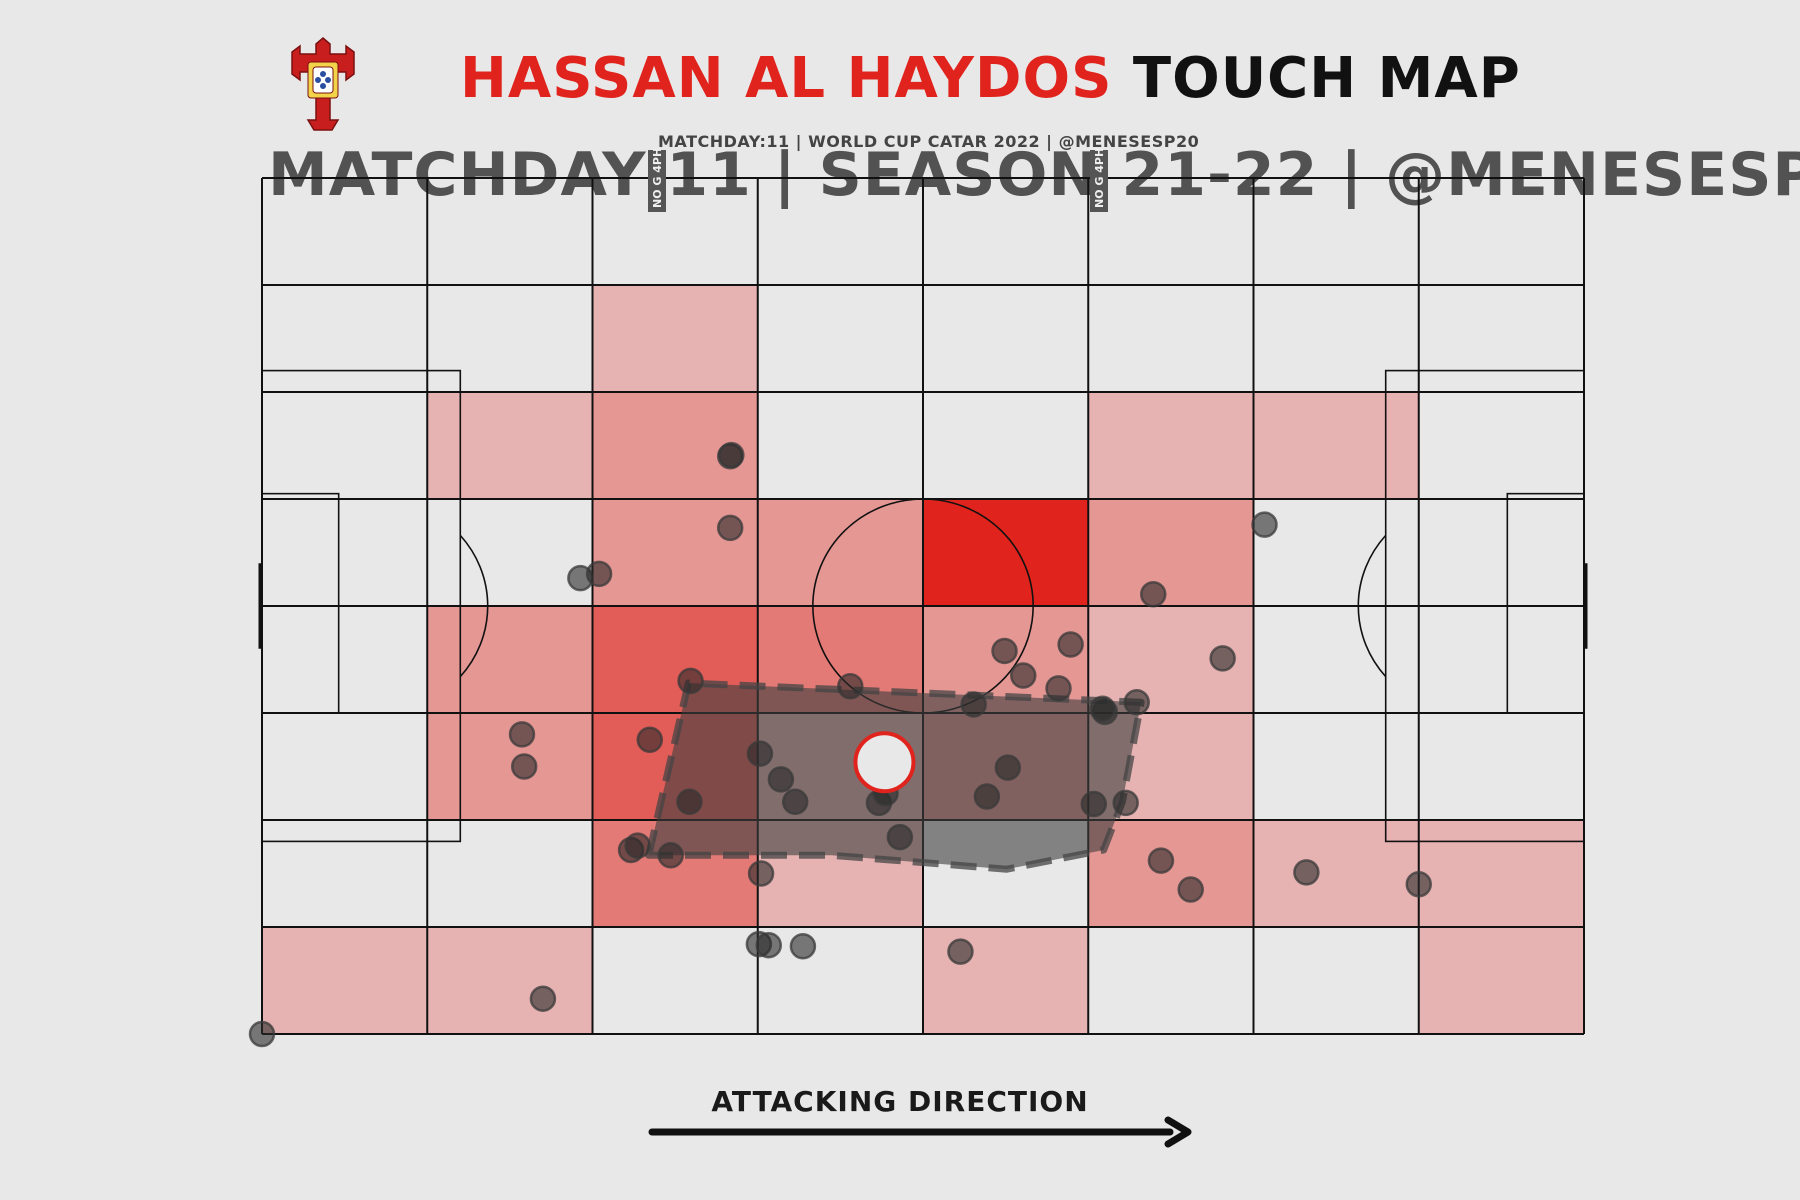  What do you see at coordinates (300, 603) in the screenshot?
I see `six-yard-box-left` at bounding box center [300, 603].